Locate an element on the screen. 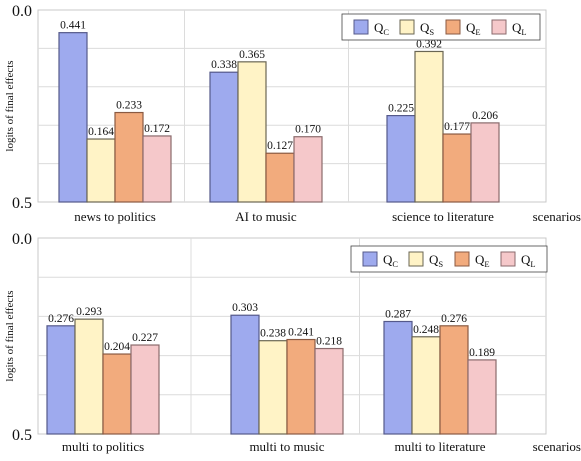 The image size is (581, 461). data-label: 0.172 is located at coordinates (157, 129).